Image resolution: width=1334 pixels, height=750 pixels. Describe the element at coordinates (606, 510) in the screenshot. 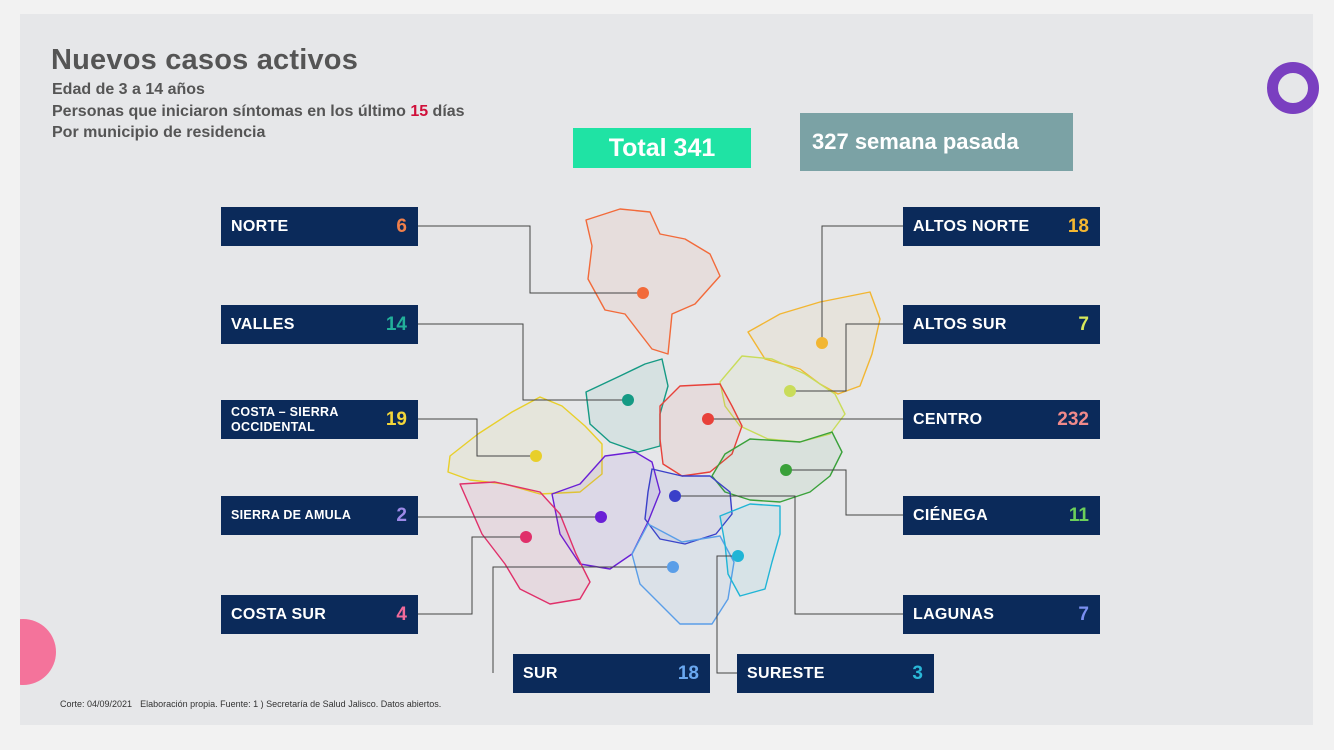

I see `map-region-sierra-de-amula` at that location.